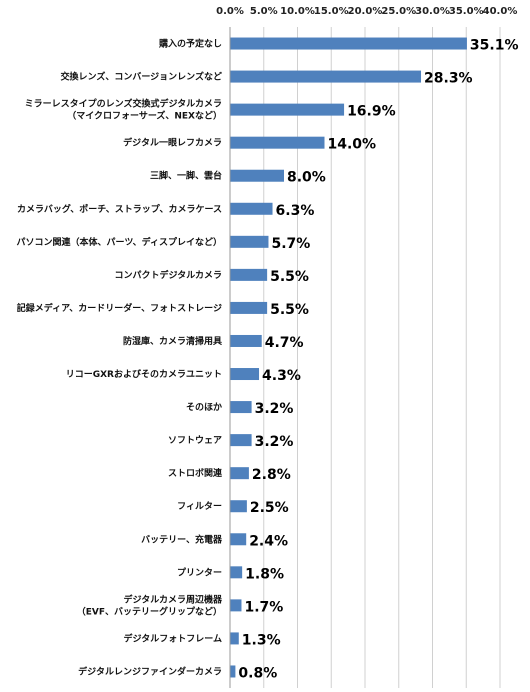 This screenshot has width=530, height=692. Describe the element at coordinates (204, 407) in the screenshot. I see `category-label: そのほか` at that location.